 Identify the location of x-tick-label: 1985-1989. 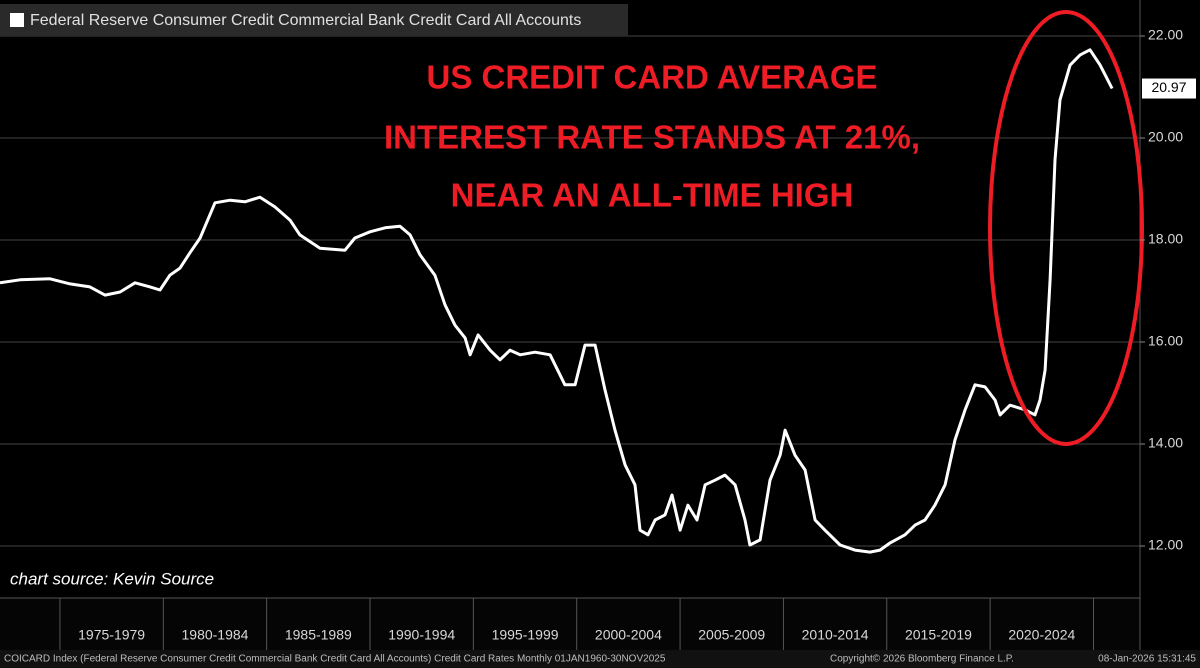
(318, 635).